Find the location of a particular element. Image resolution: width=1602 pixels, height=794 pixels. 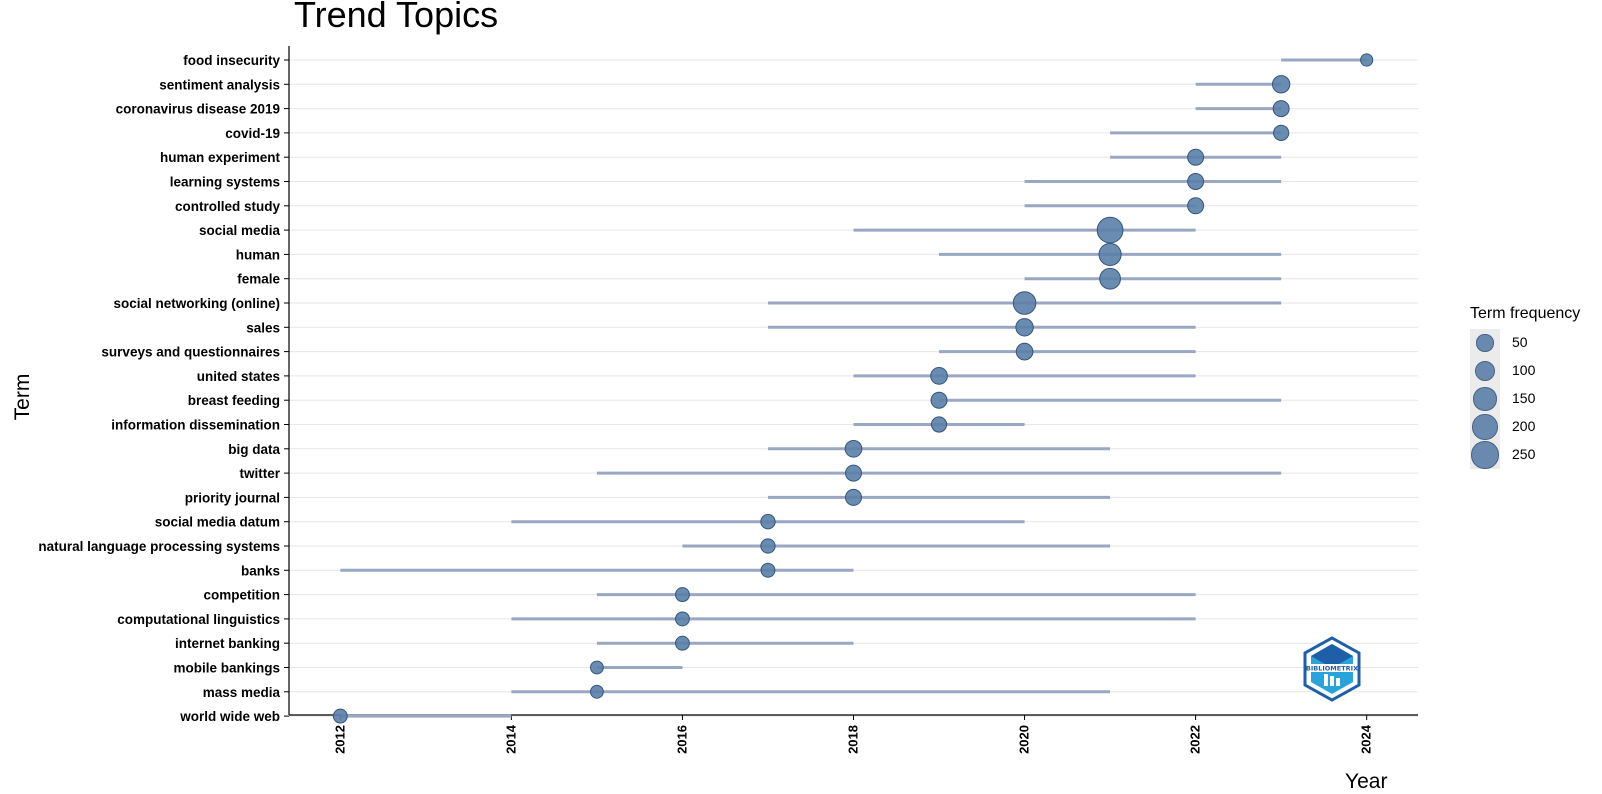

term-label: competition is located at coordinates (242, 595).